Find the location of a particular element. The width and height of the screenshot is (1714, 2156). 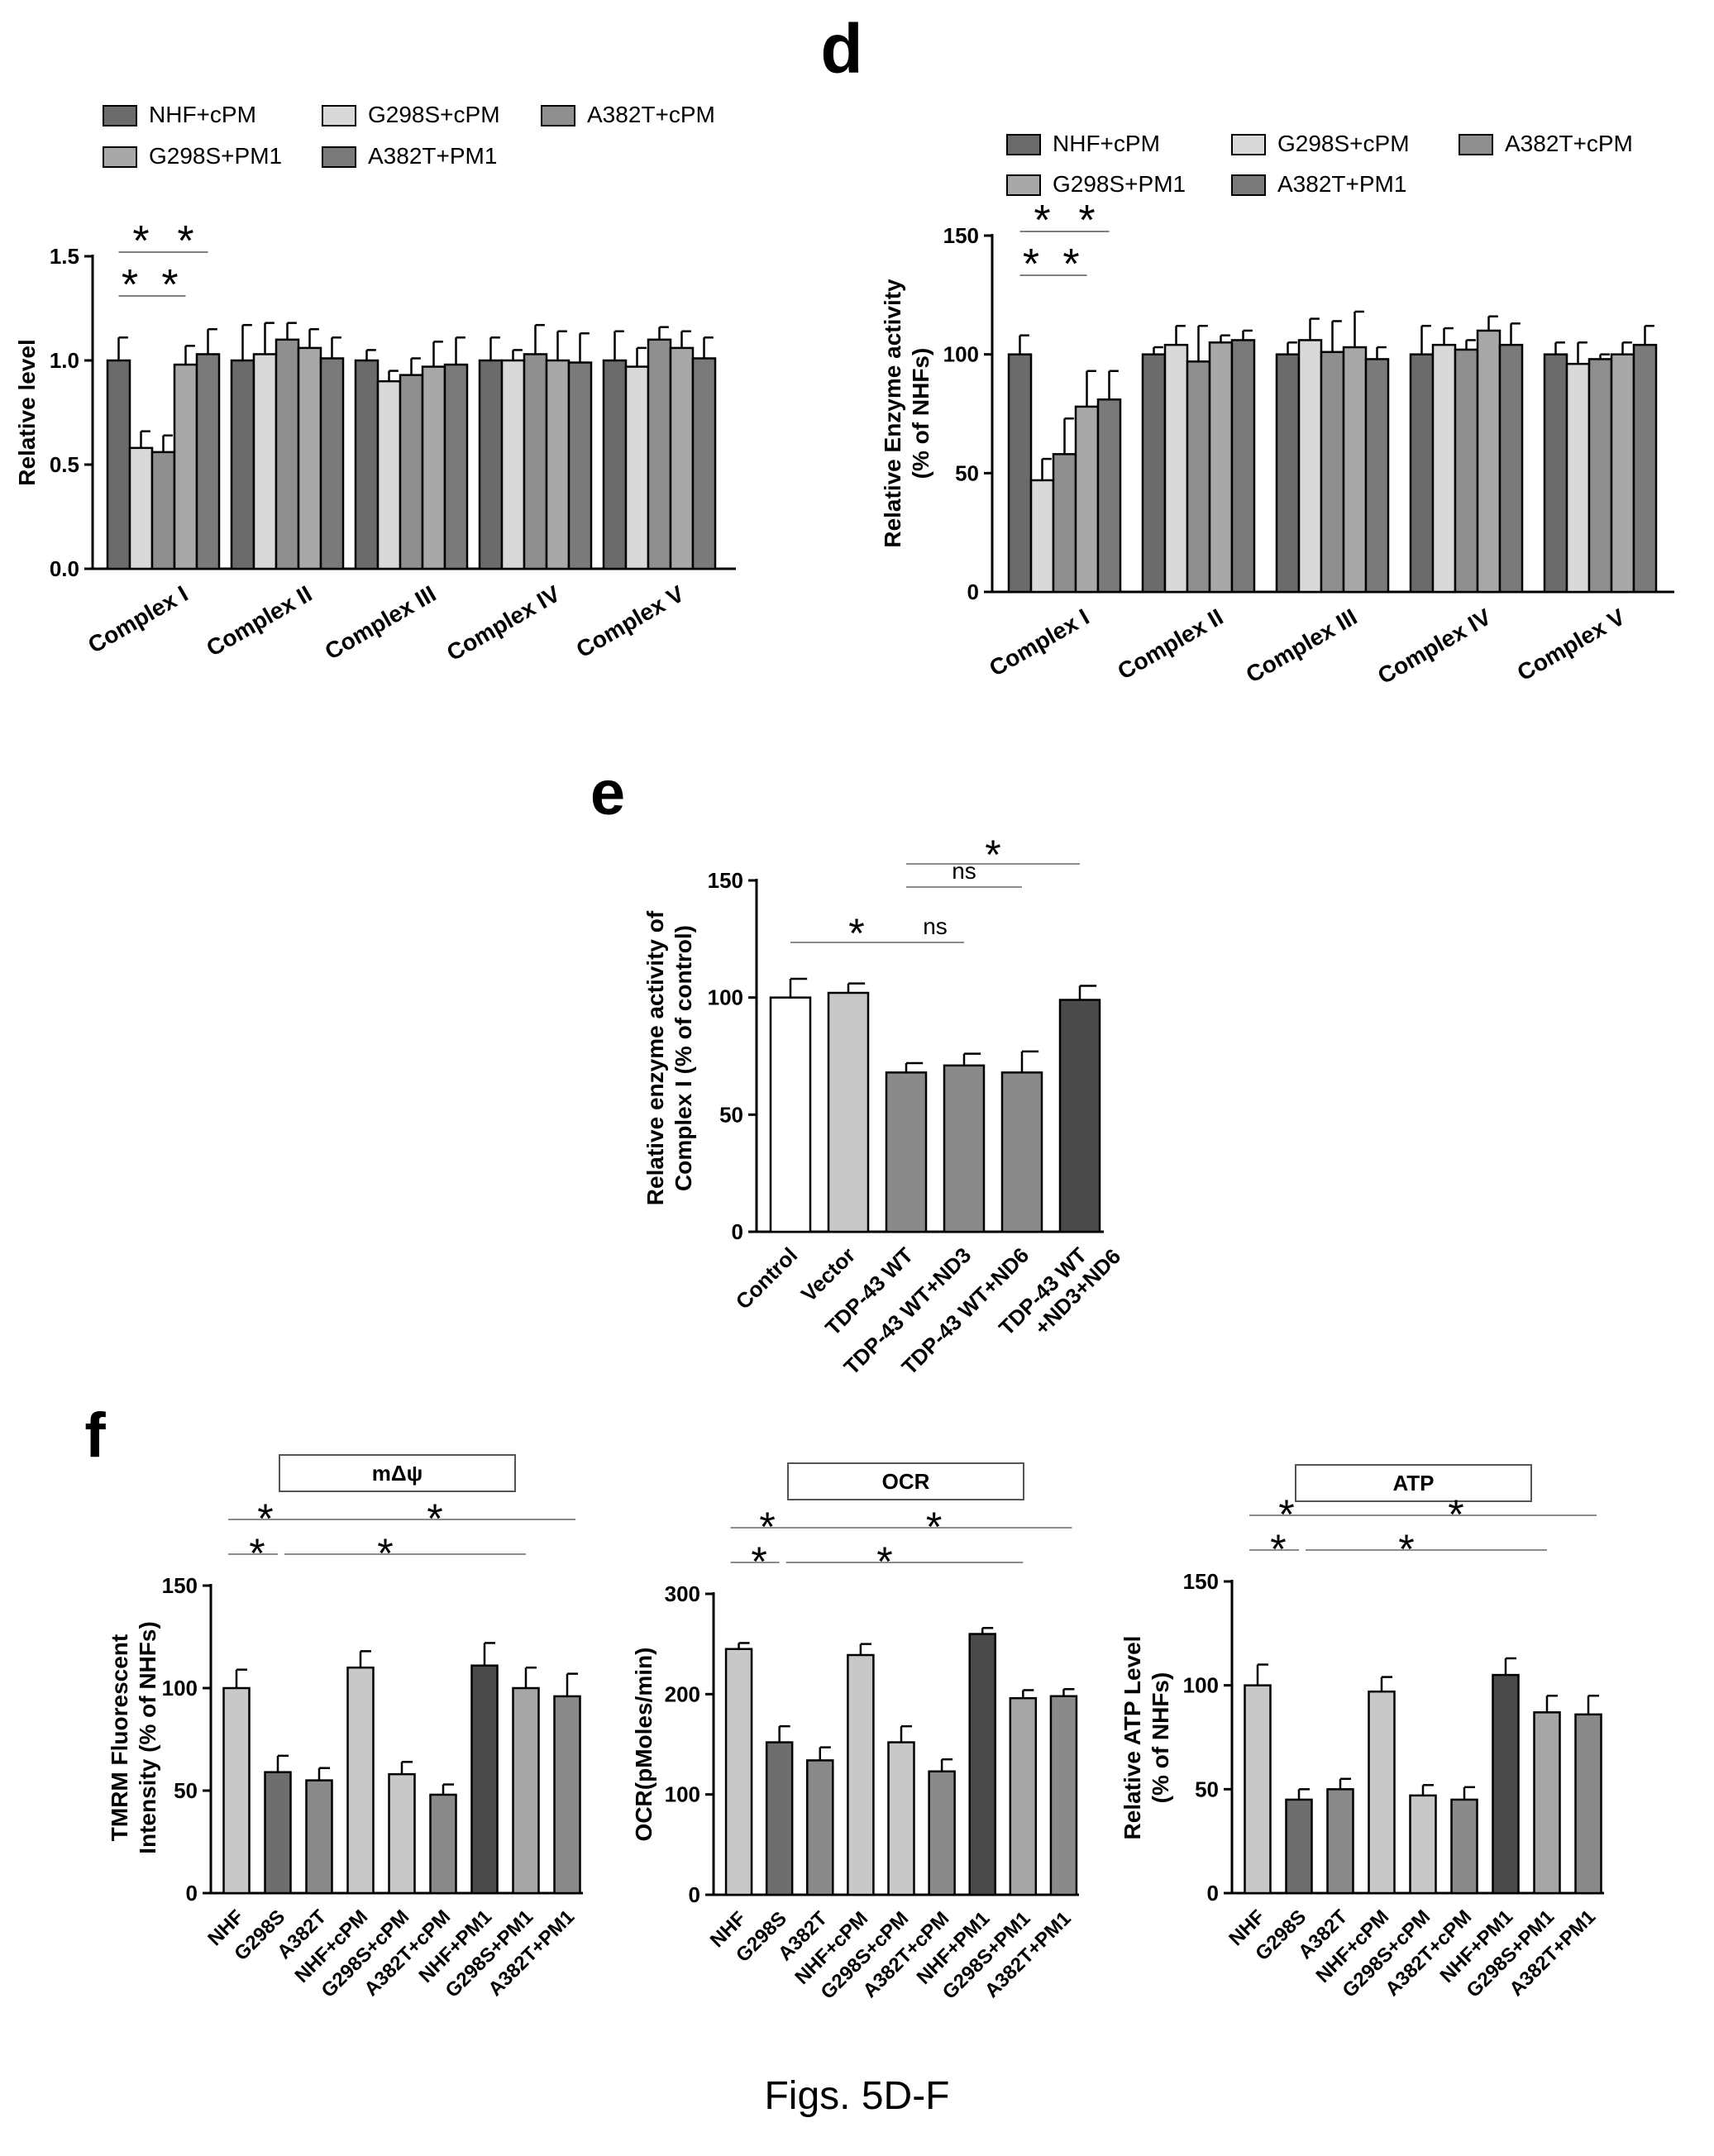

y-axis-label: Relative level is located at coordinates (27, 412).